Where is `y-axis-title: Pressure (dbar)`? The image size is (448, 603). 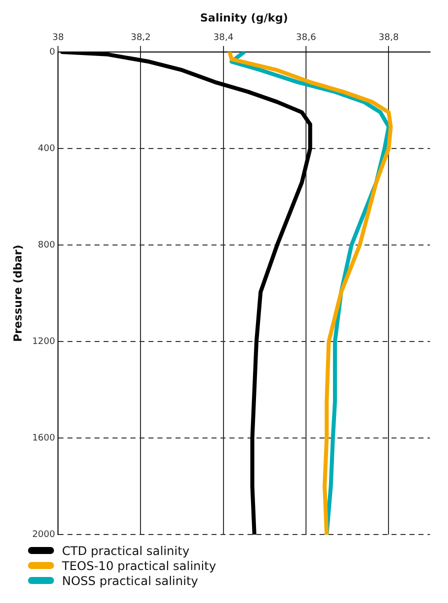 y-axis-title: Pressure (dbar) is located at coordinates (17, 293).